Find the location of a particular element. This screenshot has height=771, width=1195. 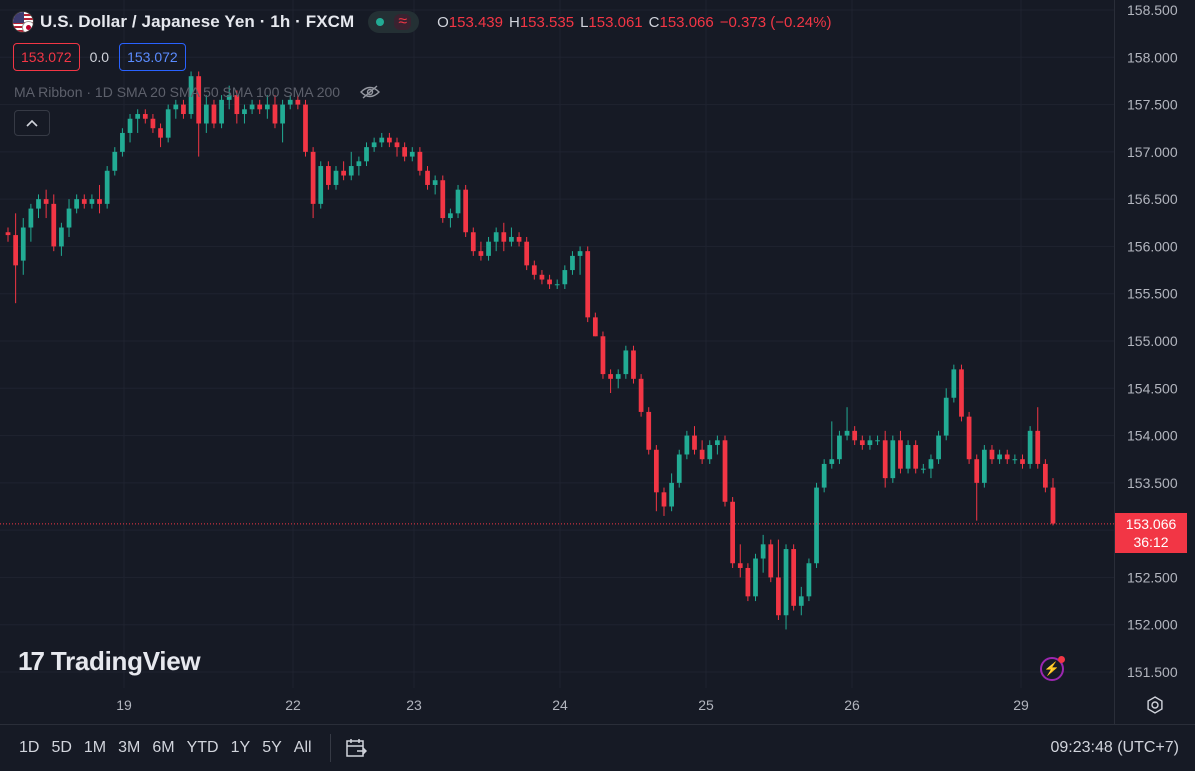

trade-buttons: 153.072 0.0 153.072 is located at coordinates (99, 57).